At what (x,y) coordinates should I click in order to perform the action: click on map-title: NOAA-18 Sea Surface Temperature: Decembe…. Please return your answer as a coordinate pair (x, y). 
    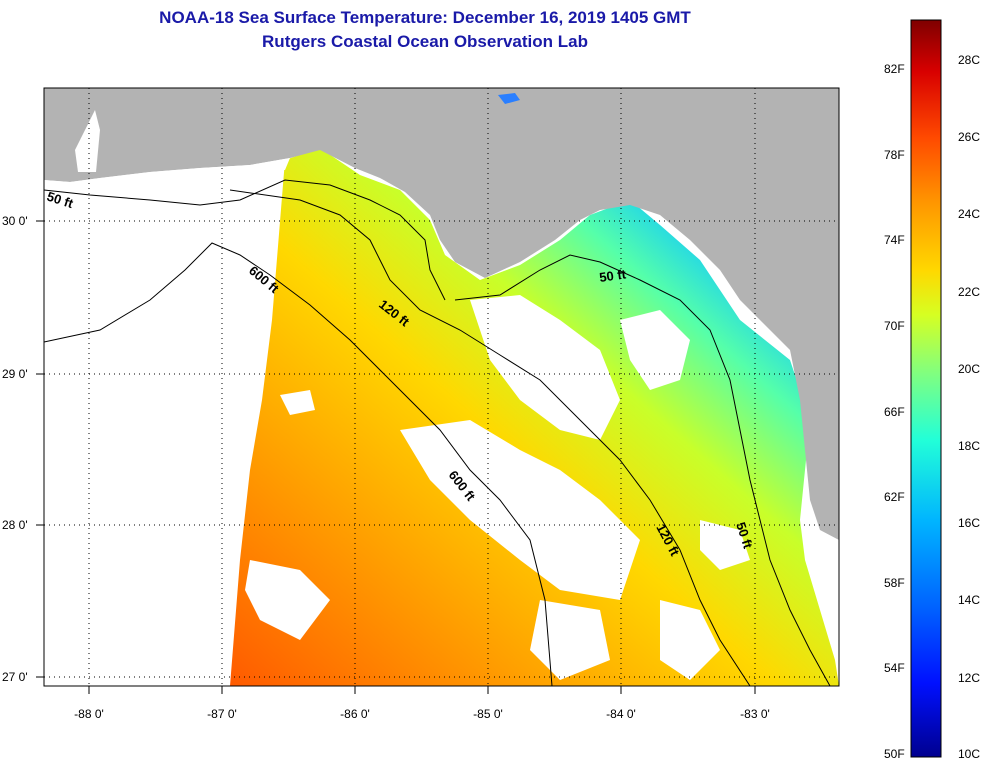
    Looking at the image, I should click on (425, 17).